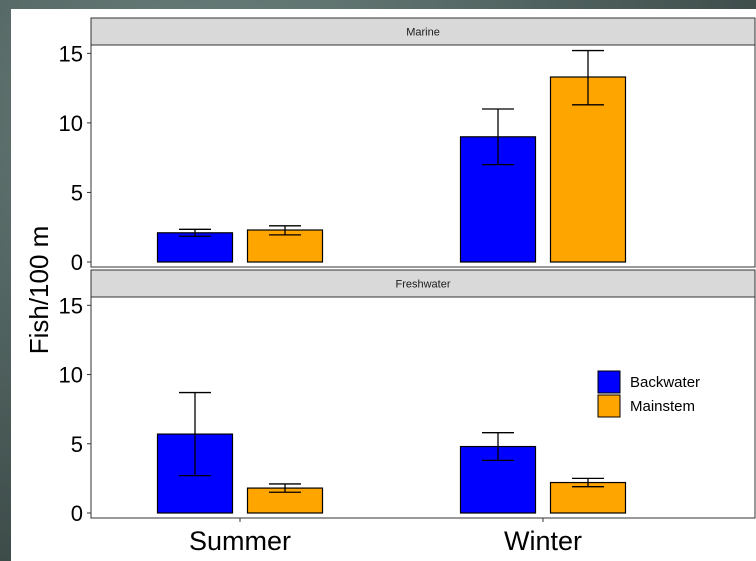 This screenshot has height=561, width=756. I want to click on legend-label: Backwater, so click(665, 382).